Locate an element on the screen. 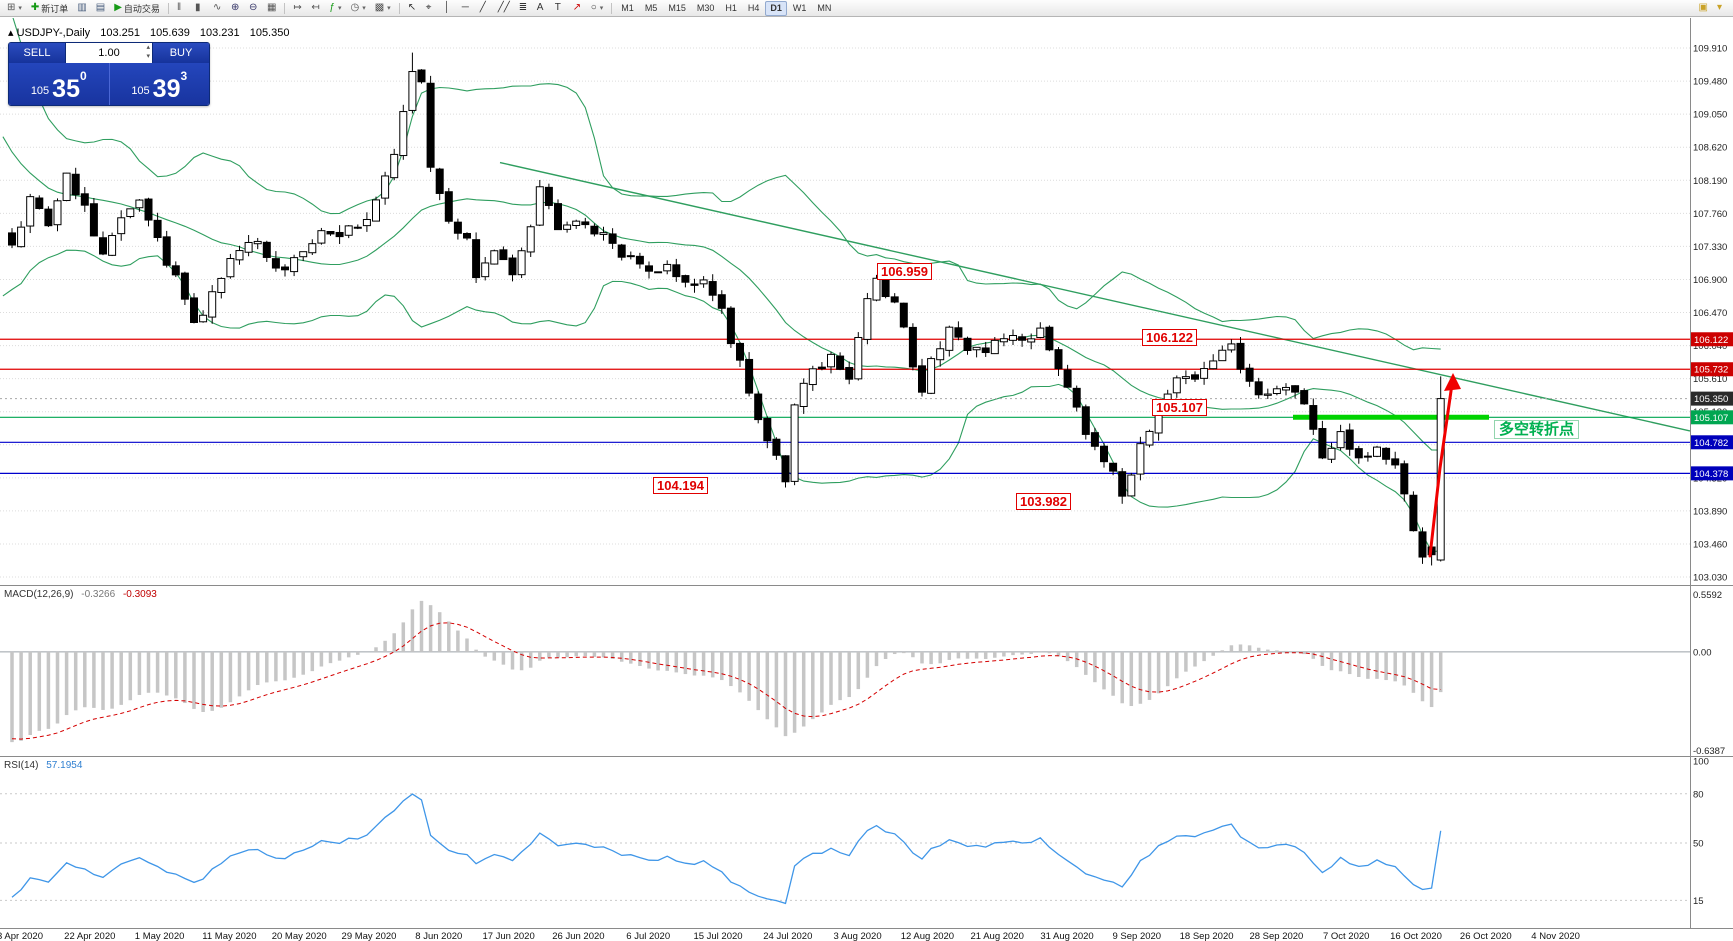  turning-point-note: 多空转折点 is located at coordinates (1537, 429).